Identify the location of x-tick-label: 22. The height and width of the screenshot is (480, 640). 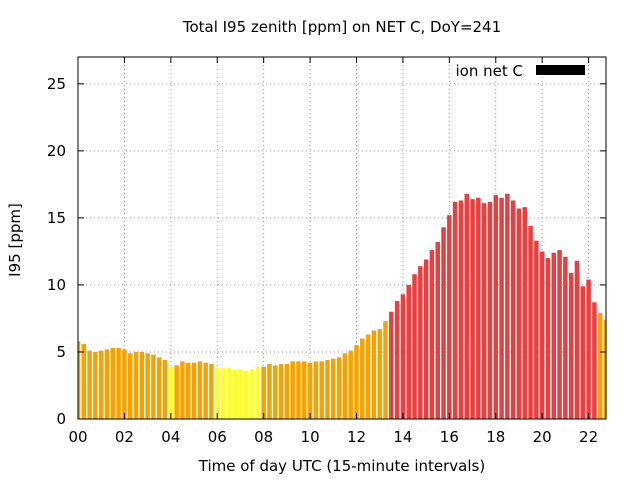
(588, 437).